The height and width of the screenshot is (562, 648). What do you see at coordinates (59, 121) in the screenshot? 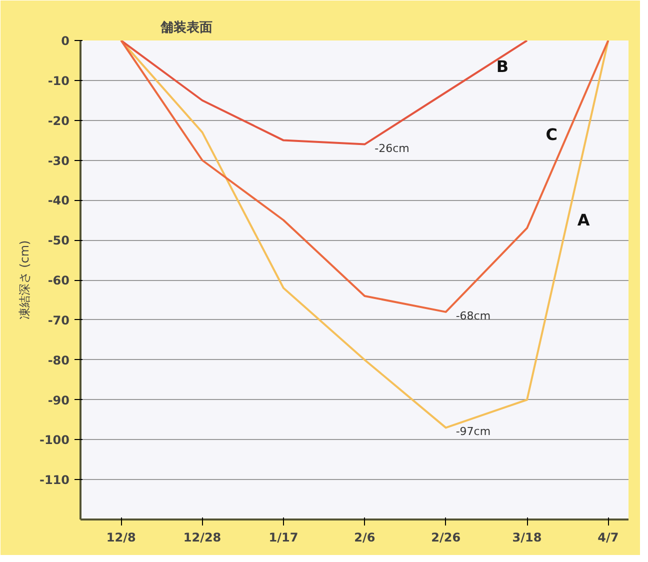
I see `y-tick-label: -20` at bounding box center [59, 121].